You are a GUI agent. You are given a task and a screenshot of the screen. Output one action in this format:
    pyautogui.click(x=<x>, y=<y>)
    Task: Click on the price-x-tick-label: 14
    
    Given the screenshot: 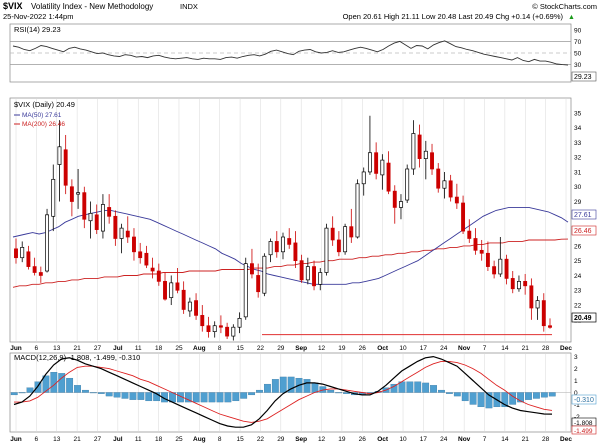 What is the action you would take?
    pyautogui.click(x=505, y=348)
    